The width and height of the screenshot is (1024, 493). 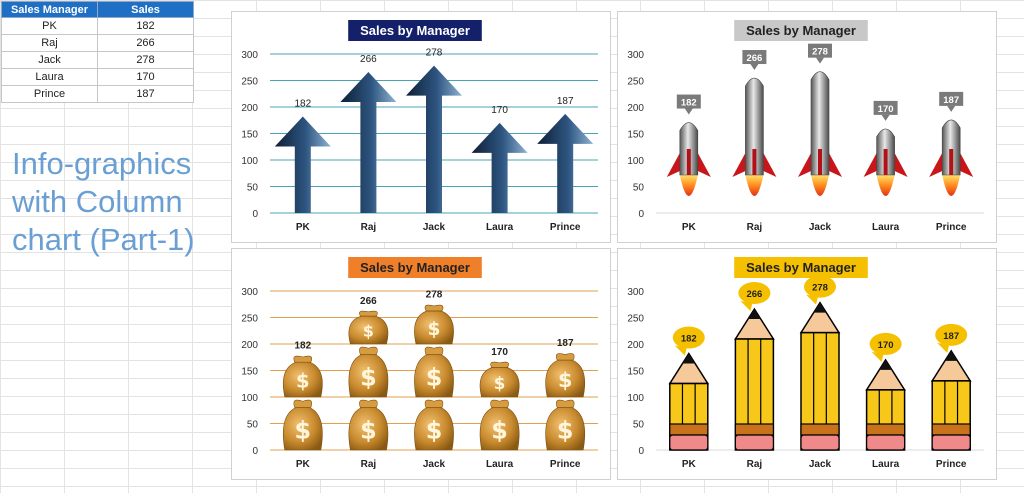 I want to click on label-pointer, so click(x=943, y=347).